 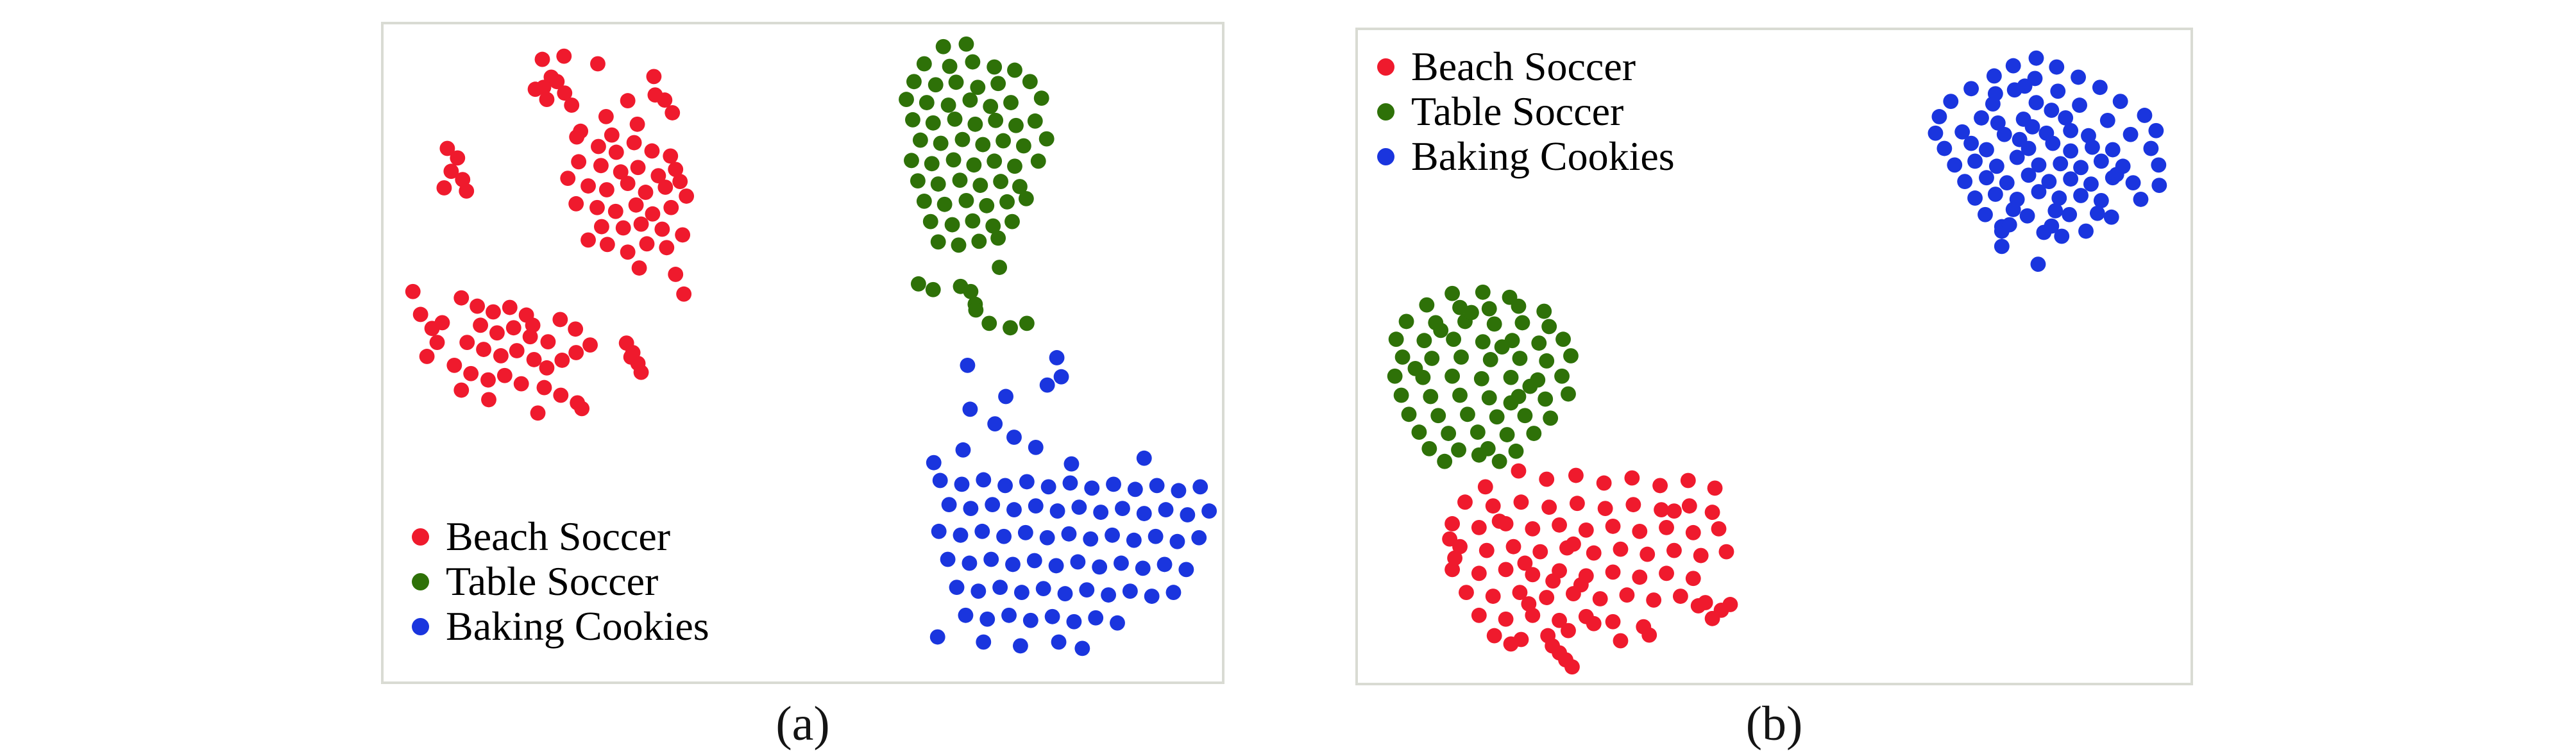 I want to click on caption-a: (a), so click(x=802, y=724).